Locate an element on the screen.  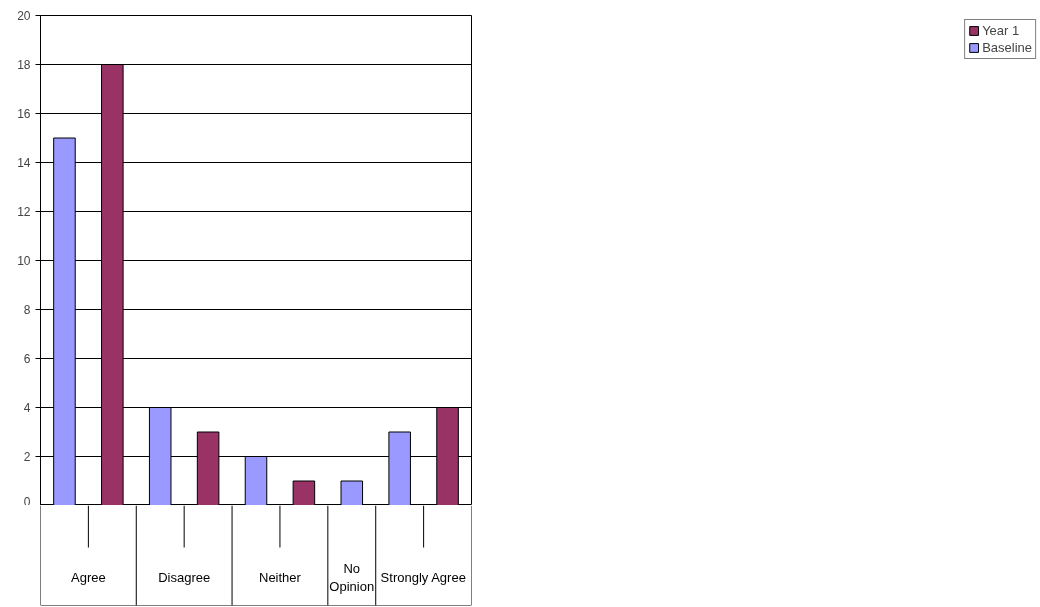
legend-label: Baseline is located at coordinates (1007, 47).